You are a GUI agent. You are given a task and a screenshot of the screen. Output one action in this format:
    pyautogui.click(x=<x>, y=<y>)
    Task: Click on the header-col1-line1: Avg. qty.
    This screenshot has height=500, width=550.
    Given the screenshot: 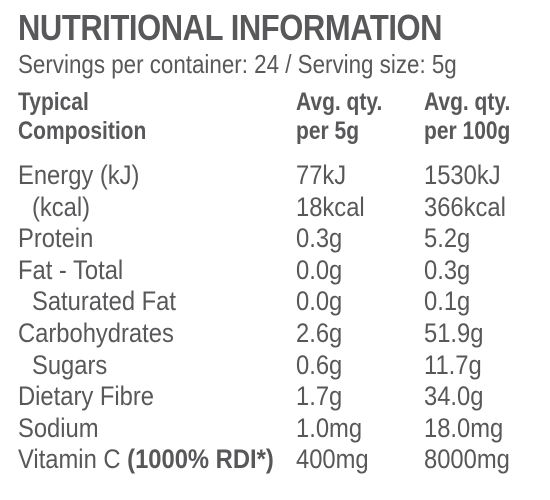 What is the action you would take?
    pyautogui.click(x=339, y=102)
    